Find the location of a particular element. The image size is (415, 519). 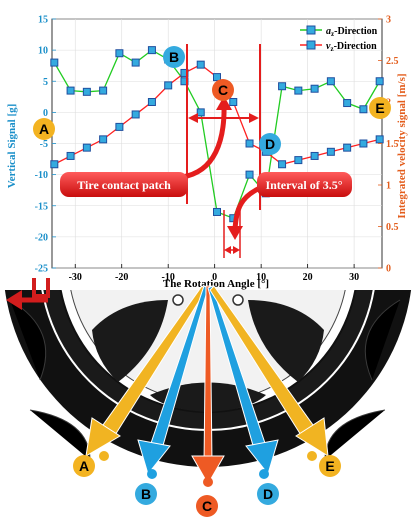

arrow-b-head is located at coordinates (154, 457).